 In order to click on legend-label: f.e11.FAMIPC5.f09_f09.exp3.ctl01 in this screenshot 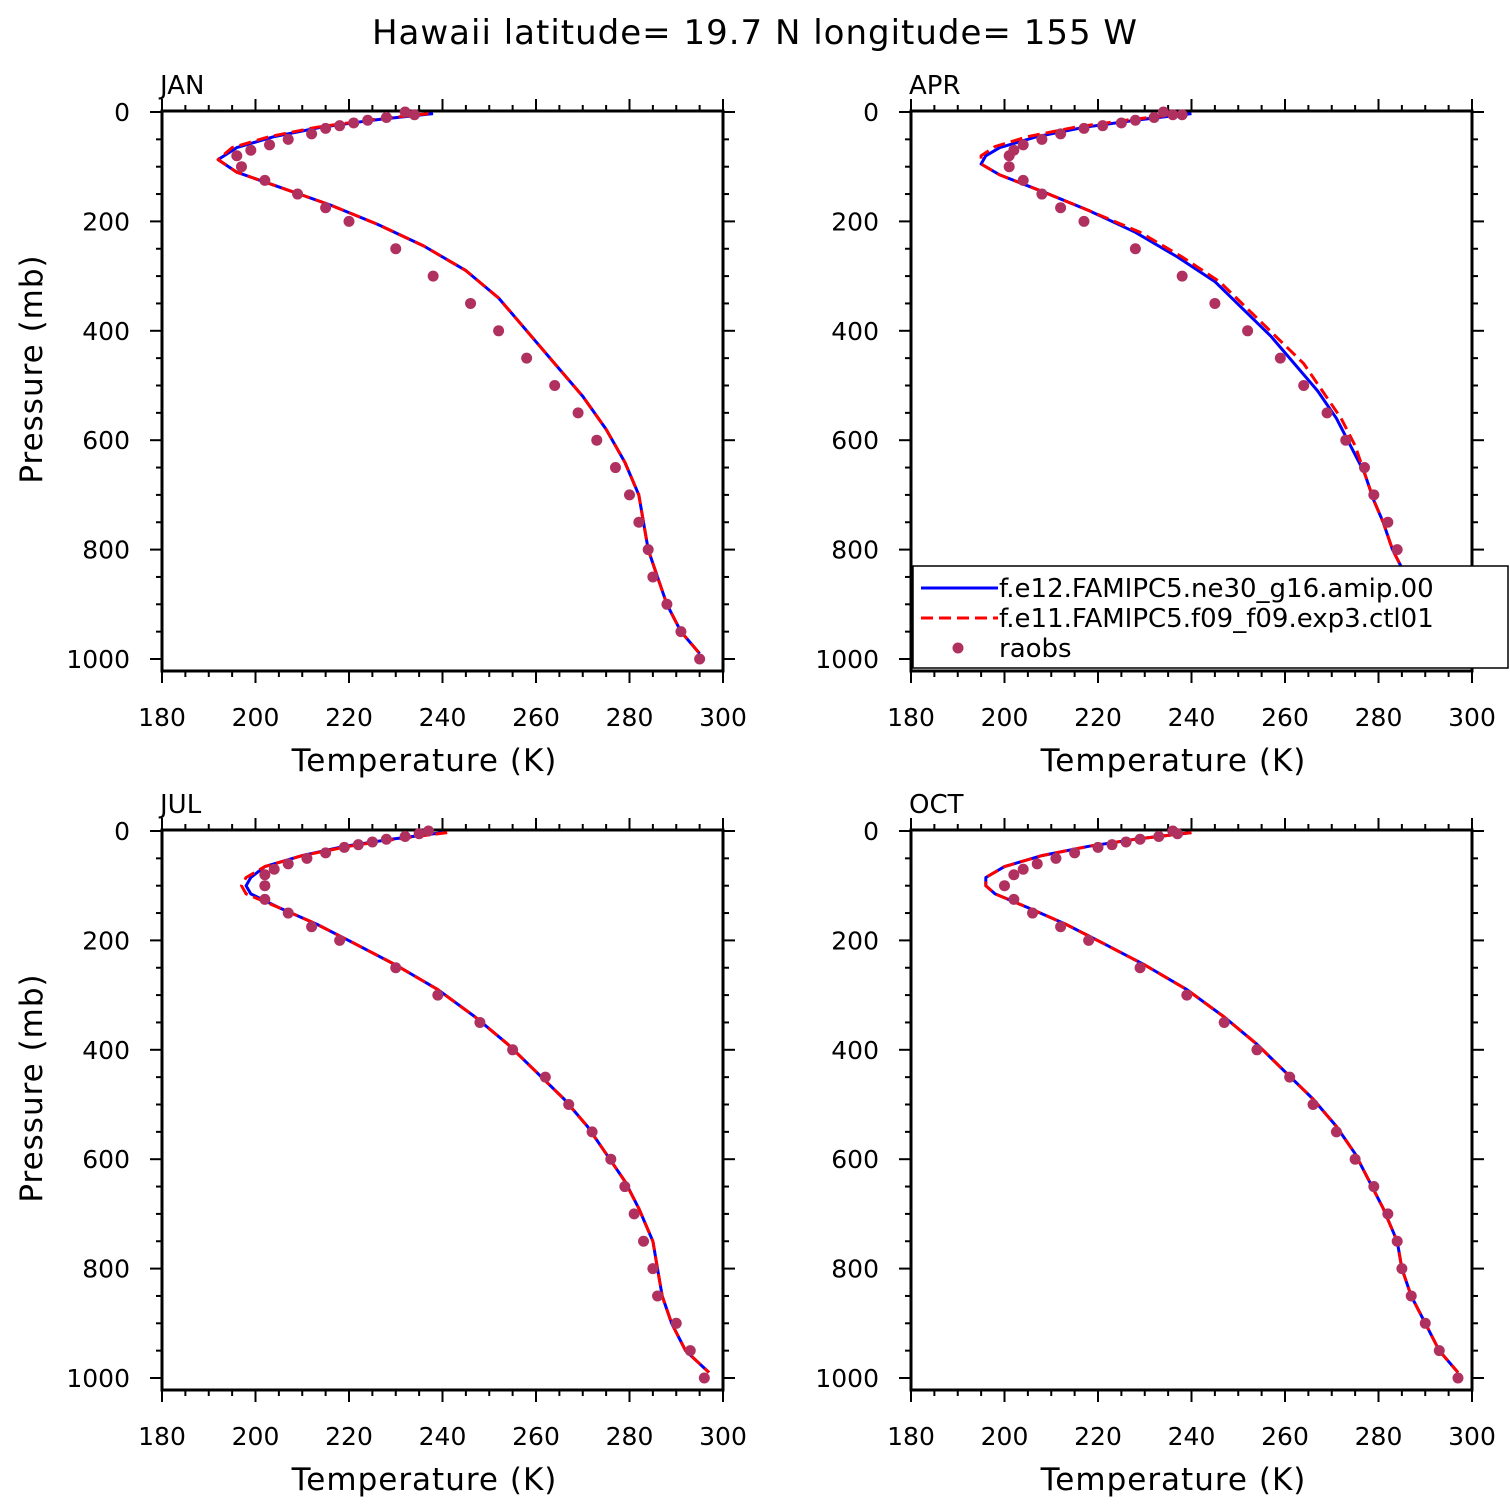, I will do `click(1216, 619)`.